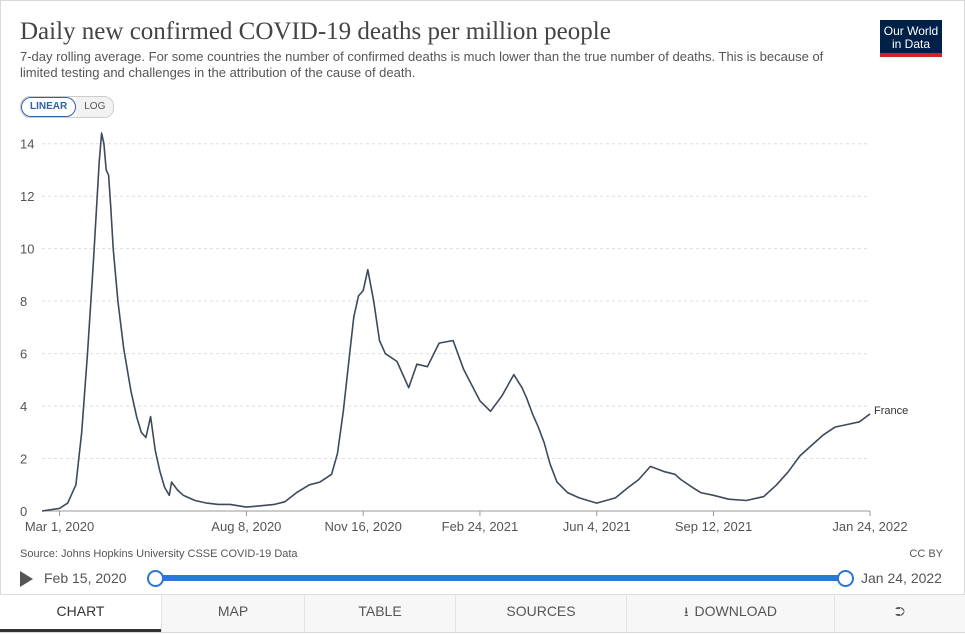 The width and height of the screenshot is (965, 634). Describe the element at coordinates (735, 611) in the screenshot. I see `tab-download-label: DOWNLOAD` at that location.